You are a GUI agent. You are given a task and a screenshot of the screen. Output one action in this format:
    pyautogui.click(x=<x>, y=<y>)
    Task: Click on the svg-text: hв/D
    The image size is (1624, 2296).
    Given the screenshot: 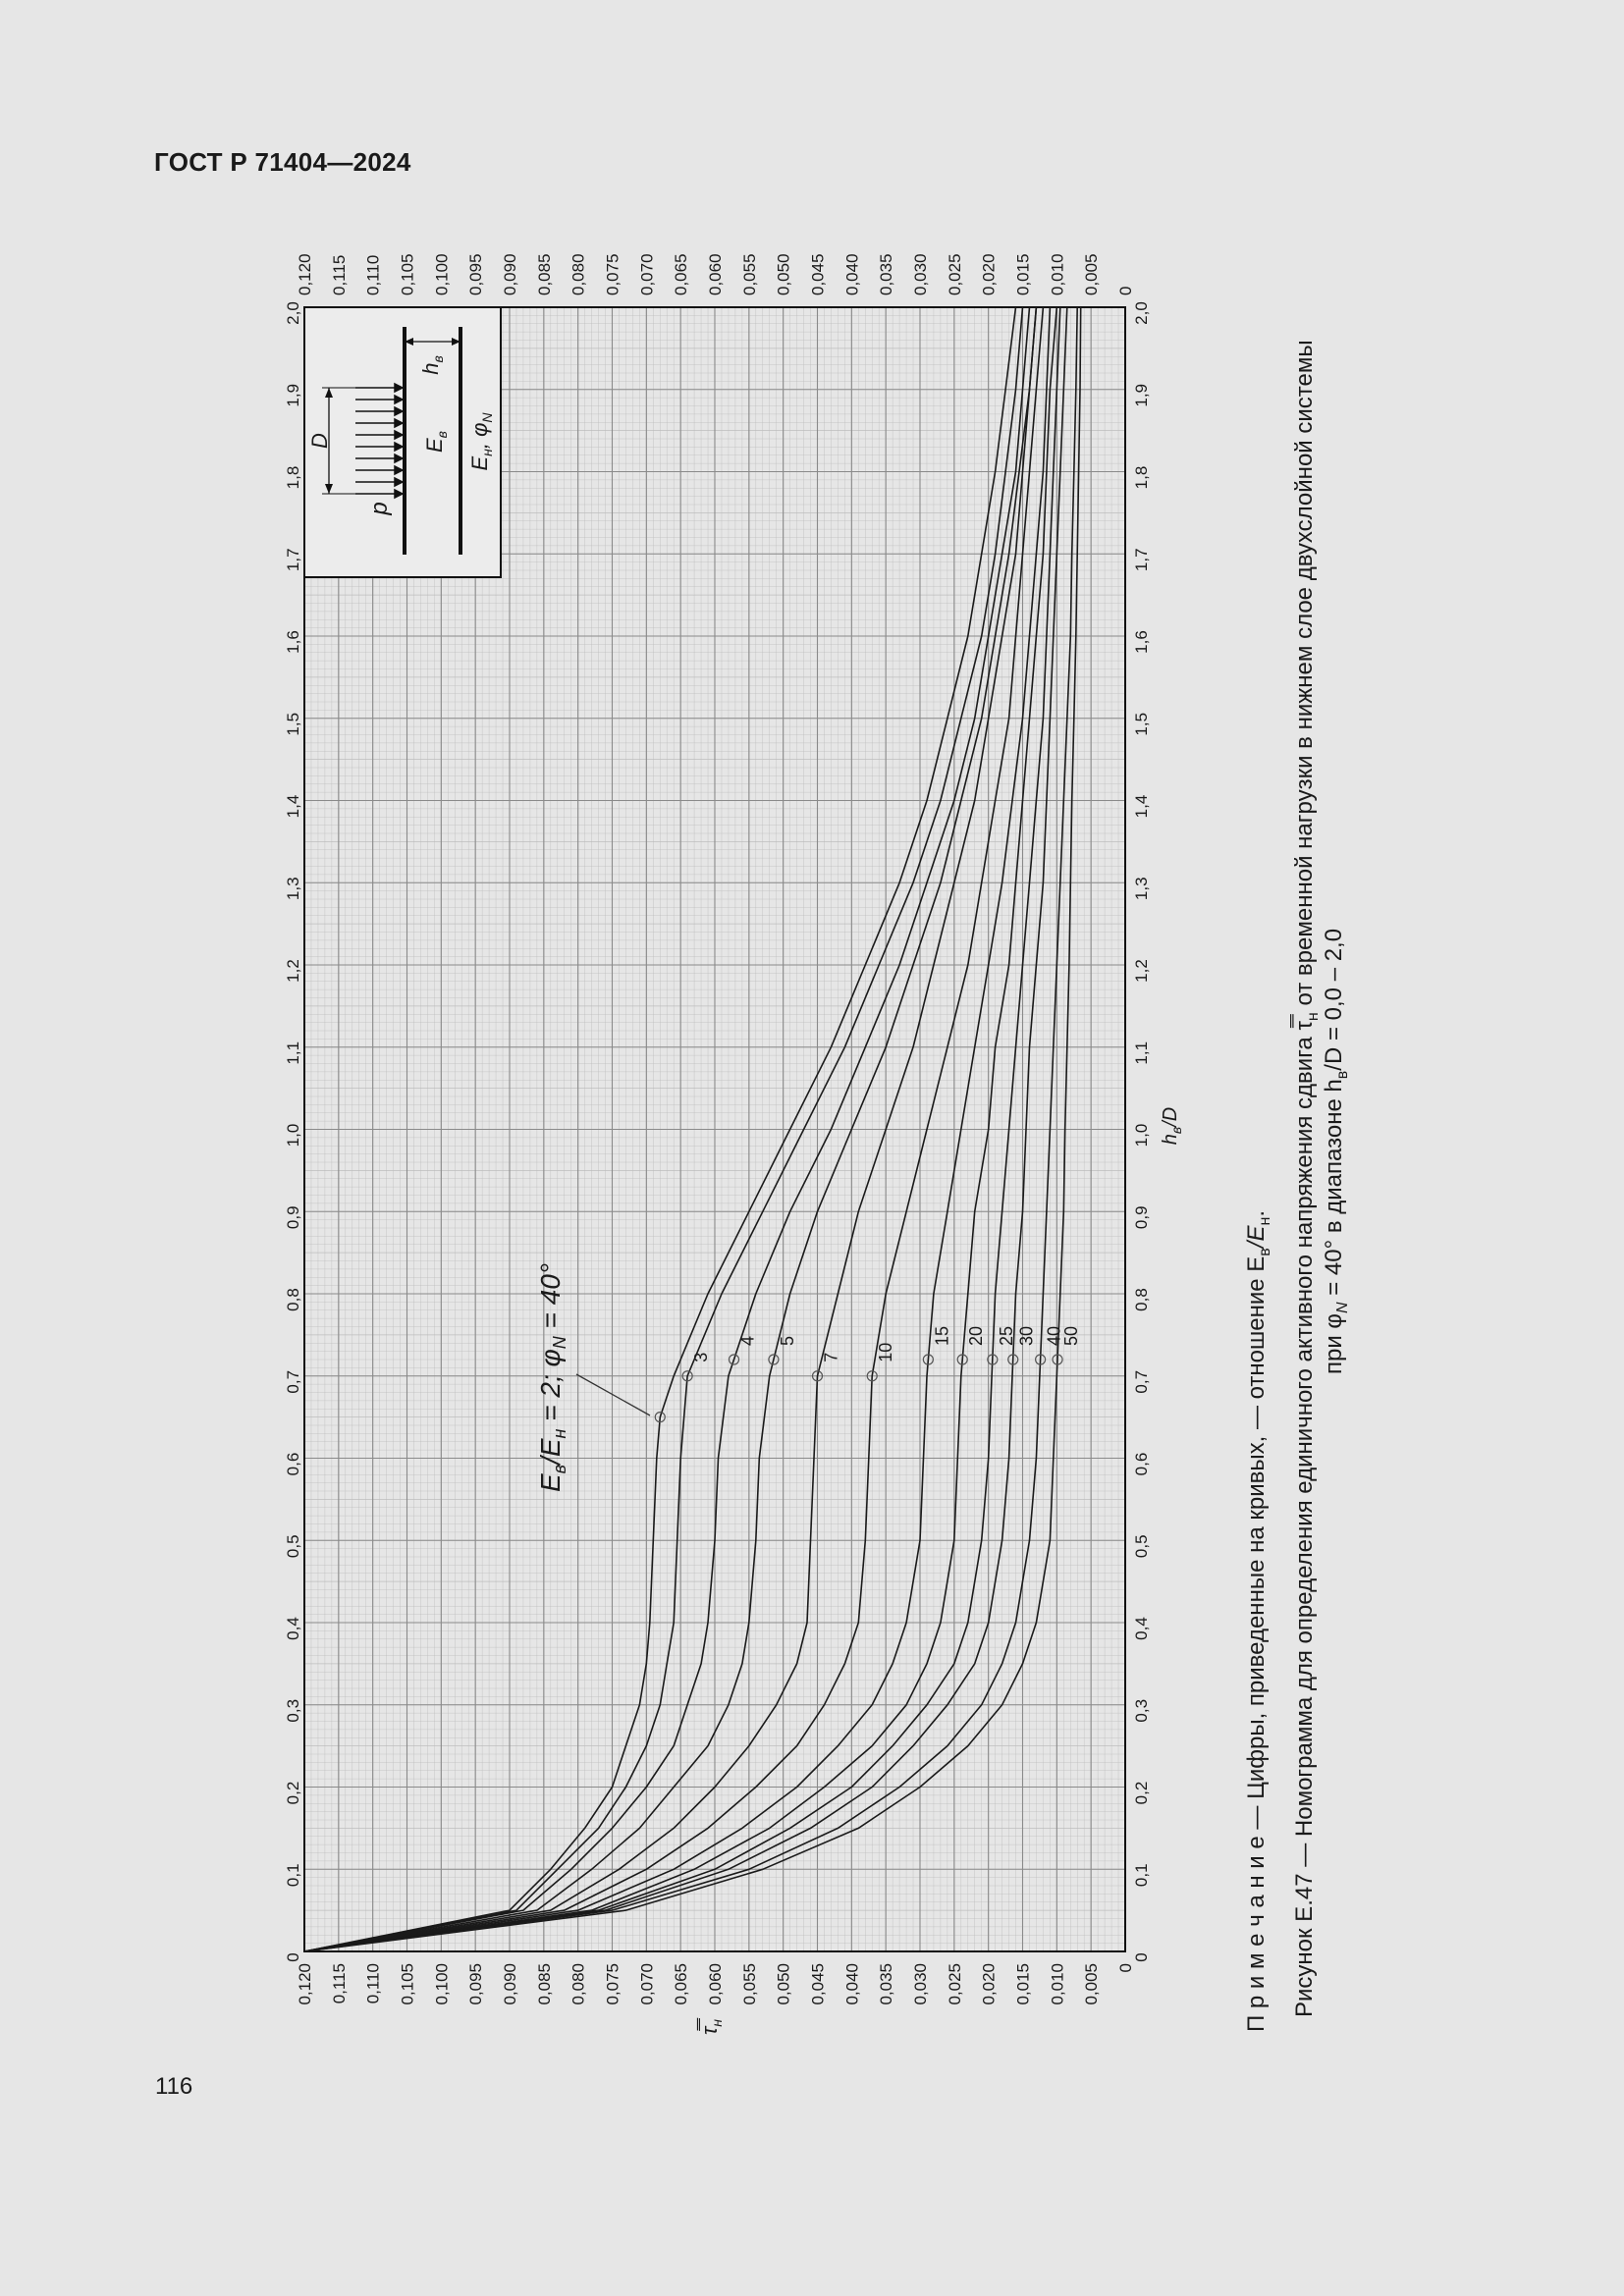 What is the action you would take?
    pyautogui.click(x=1172, y=1126)
    